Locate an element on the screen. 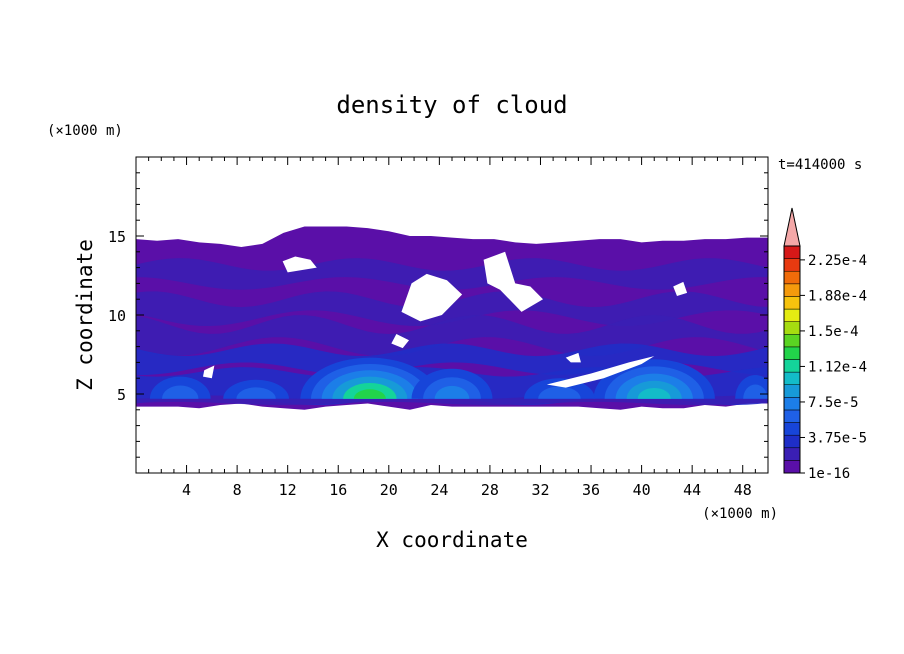 Image resolution: width=904 pixels, height=654 pixels. x-tick-label: 32 is located at coordinates (540, 490).